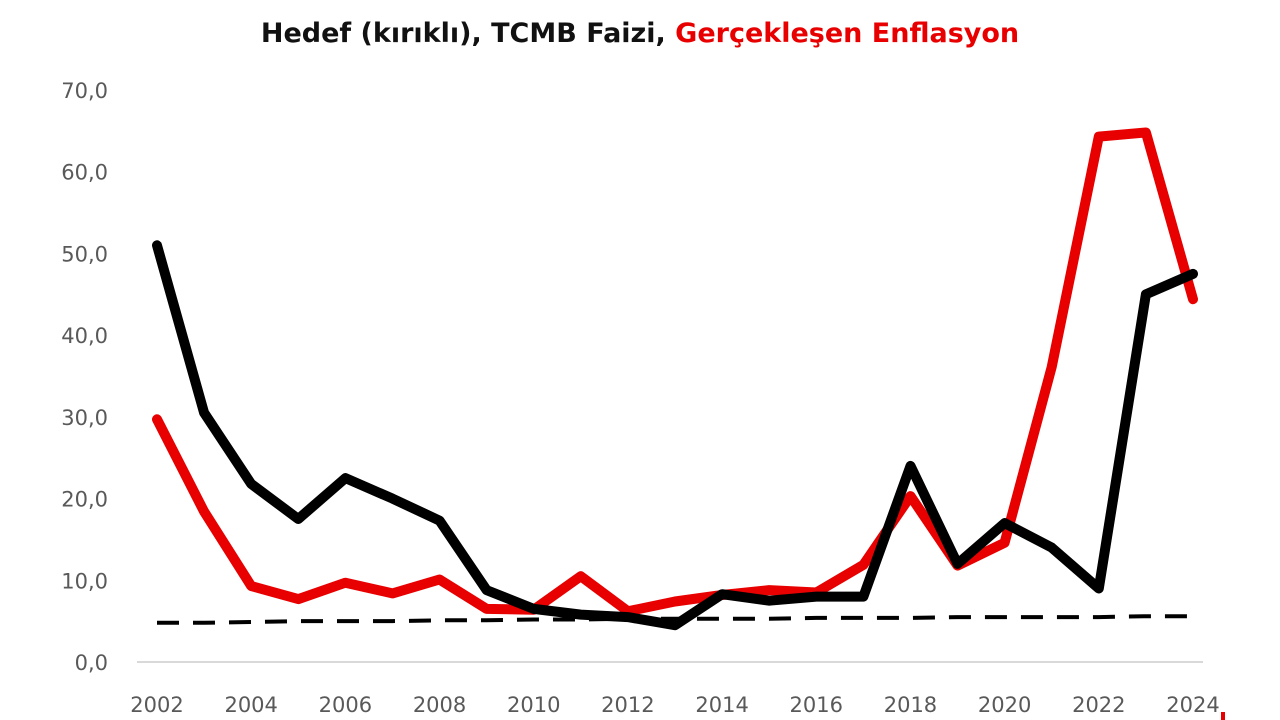 Image resolution: width=1280 pixels, height=720 pixels. I want to click on x-tick-label: 2022, so click(1098, 705).